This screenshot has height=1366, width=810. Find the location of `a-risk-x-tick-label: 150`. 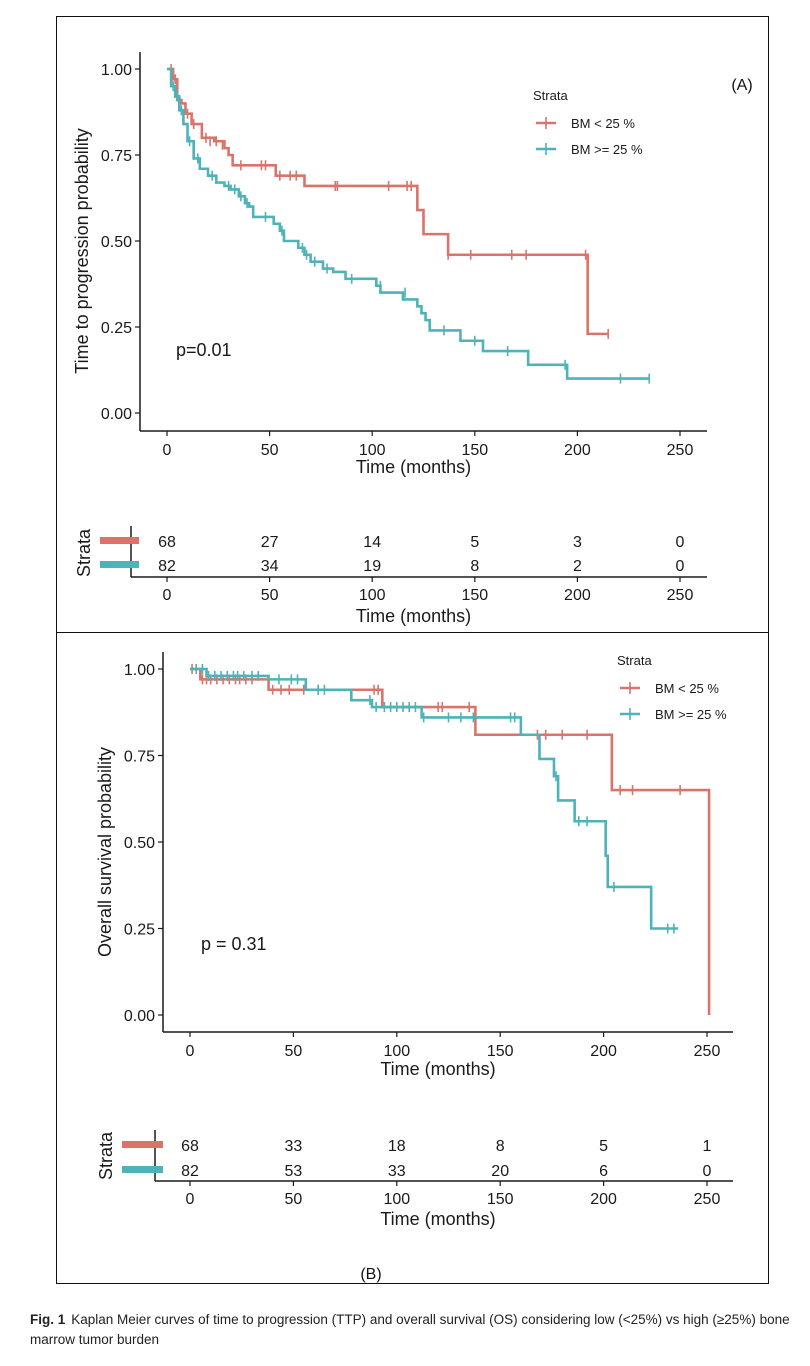

a-risk-x-tick-label: 150 is located at coordinates (474, 595).